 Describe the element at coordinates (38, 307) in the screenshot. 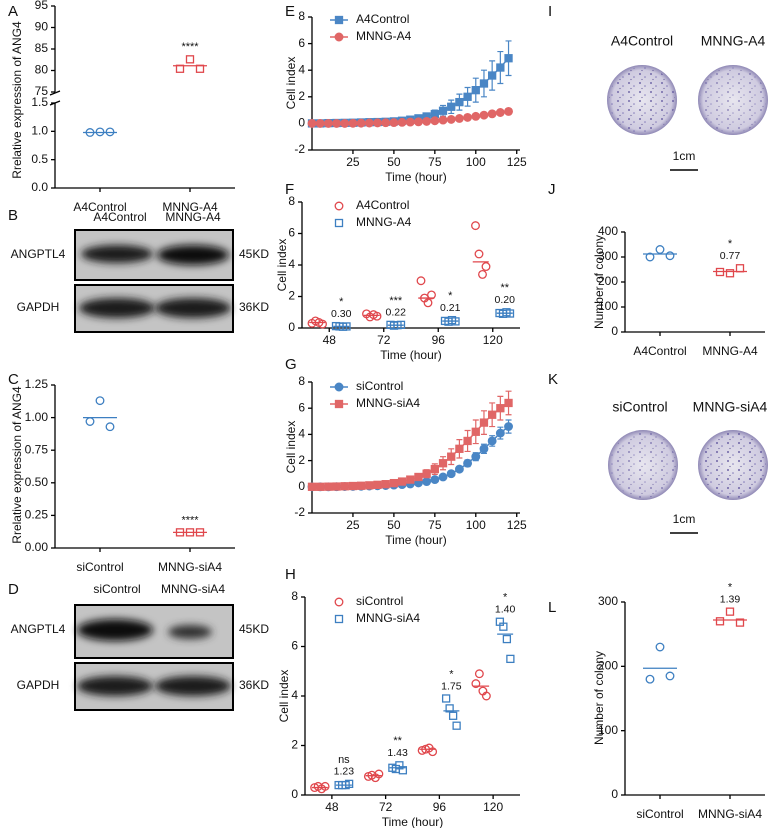

I see `row-label: GAPDH` at that location.